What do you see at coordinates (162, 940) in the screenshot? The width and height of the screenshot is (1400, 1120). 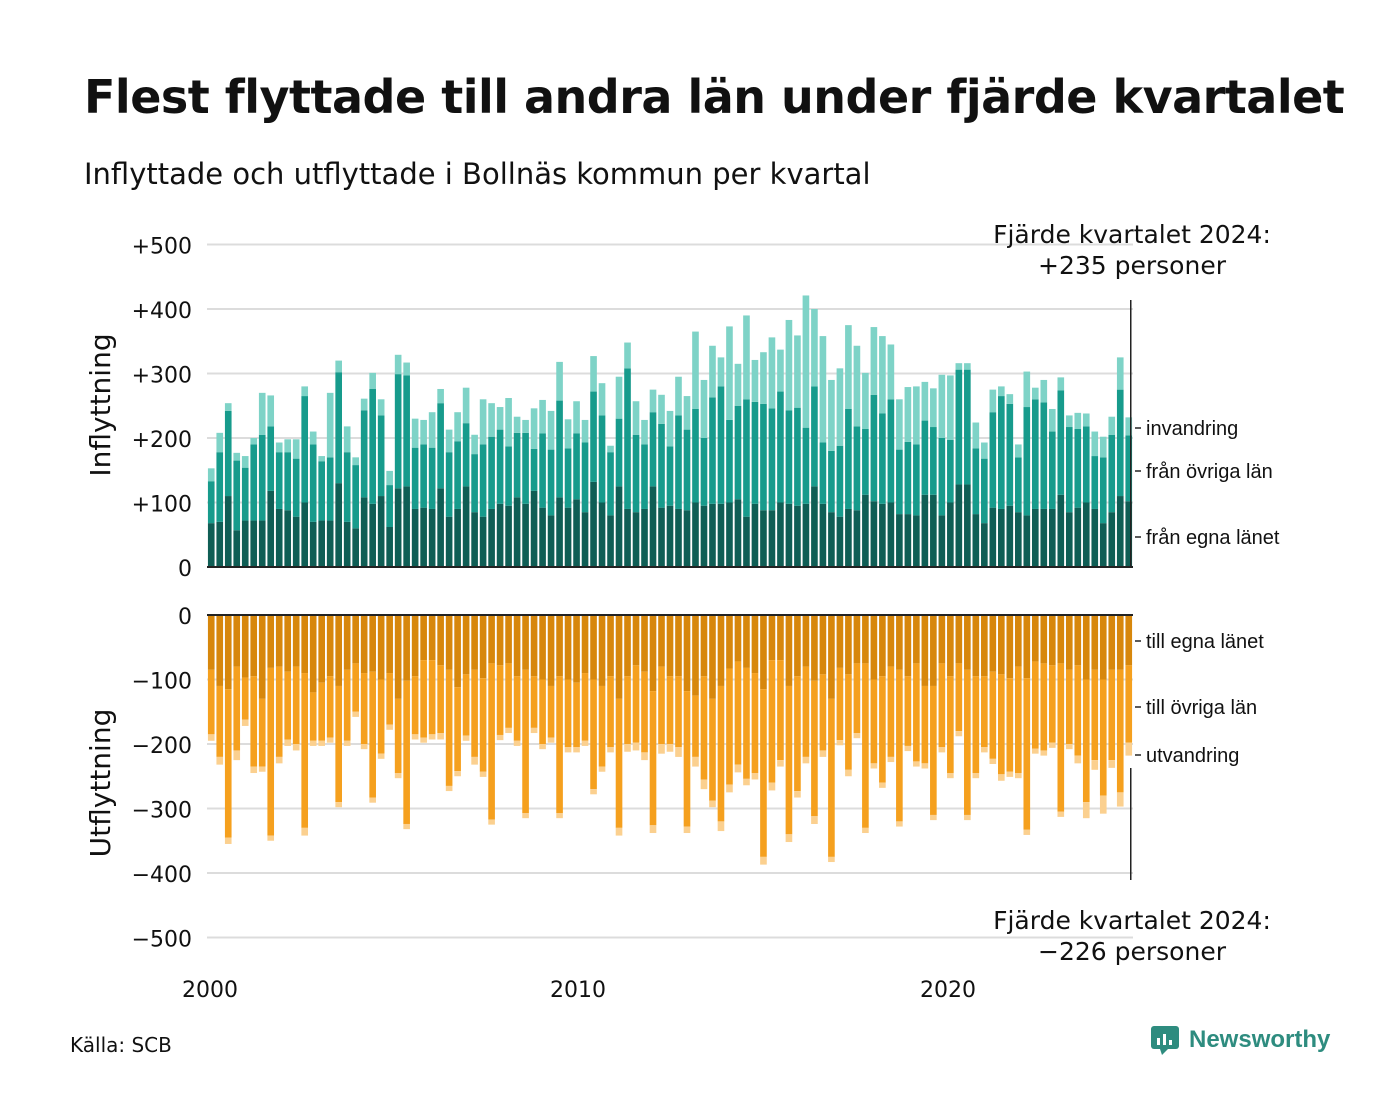 I see `bottom-ytick-label: −500` at bounding box center [162, 940].